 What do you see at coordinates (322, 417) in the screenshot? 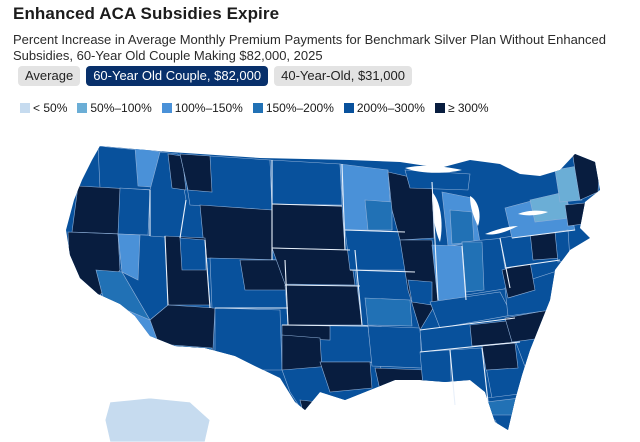
I see `region-texas-south` at bounding box center [322, 417].